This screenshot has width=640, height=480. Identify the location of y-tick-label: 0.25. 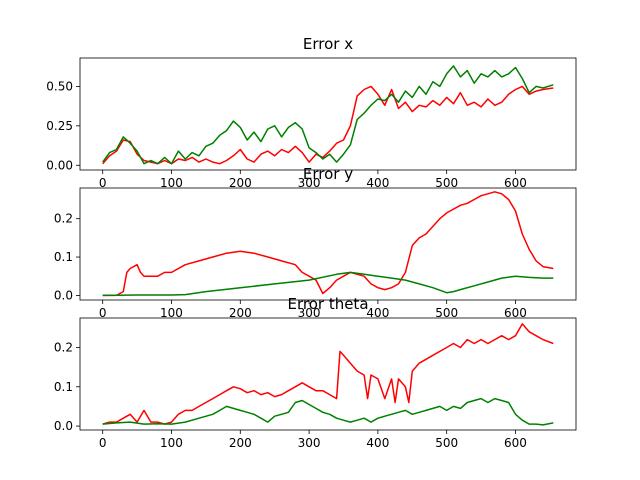
(59, 126).